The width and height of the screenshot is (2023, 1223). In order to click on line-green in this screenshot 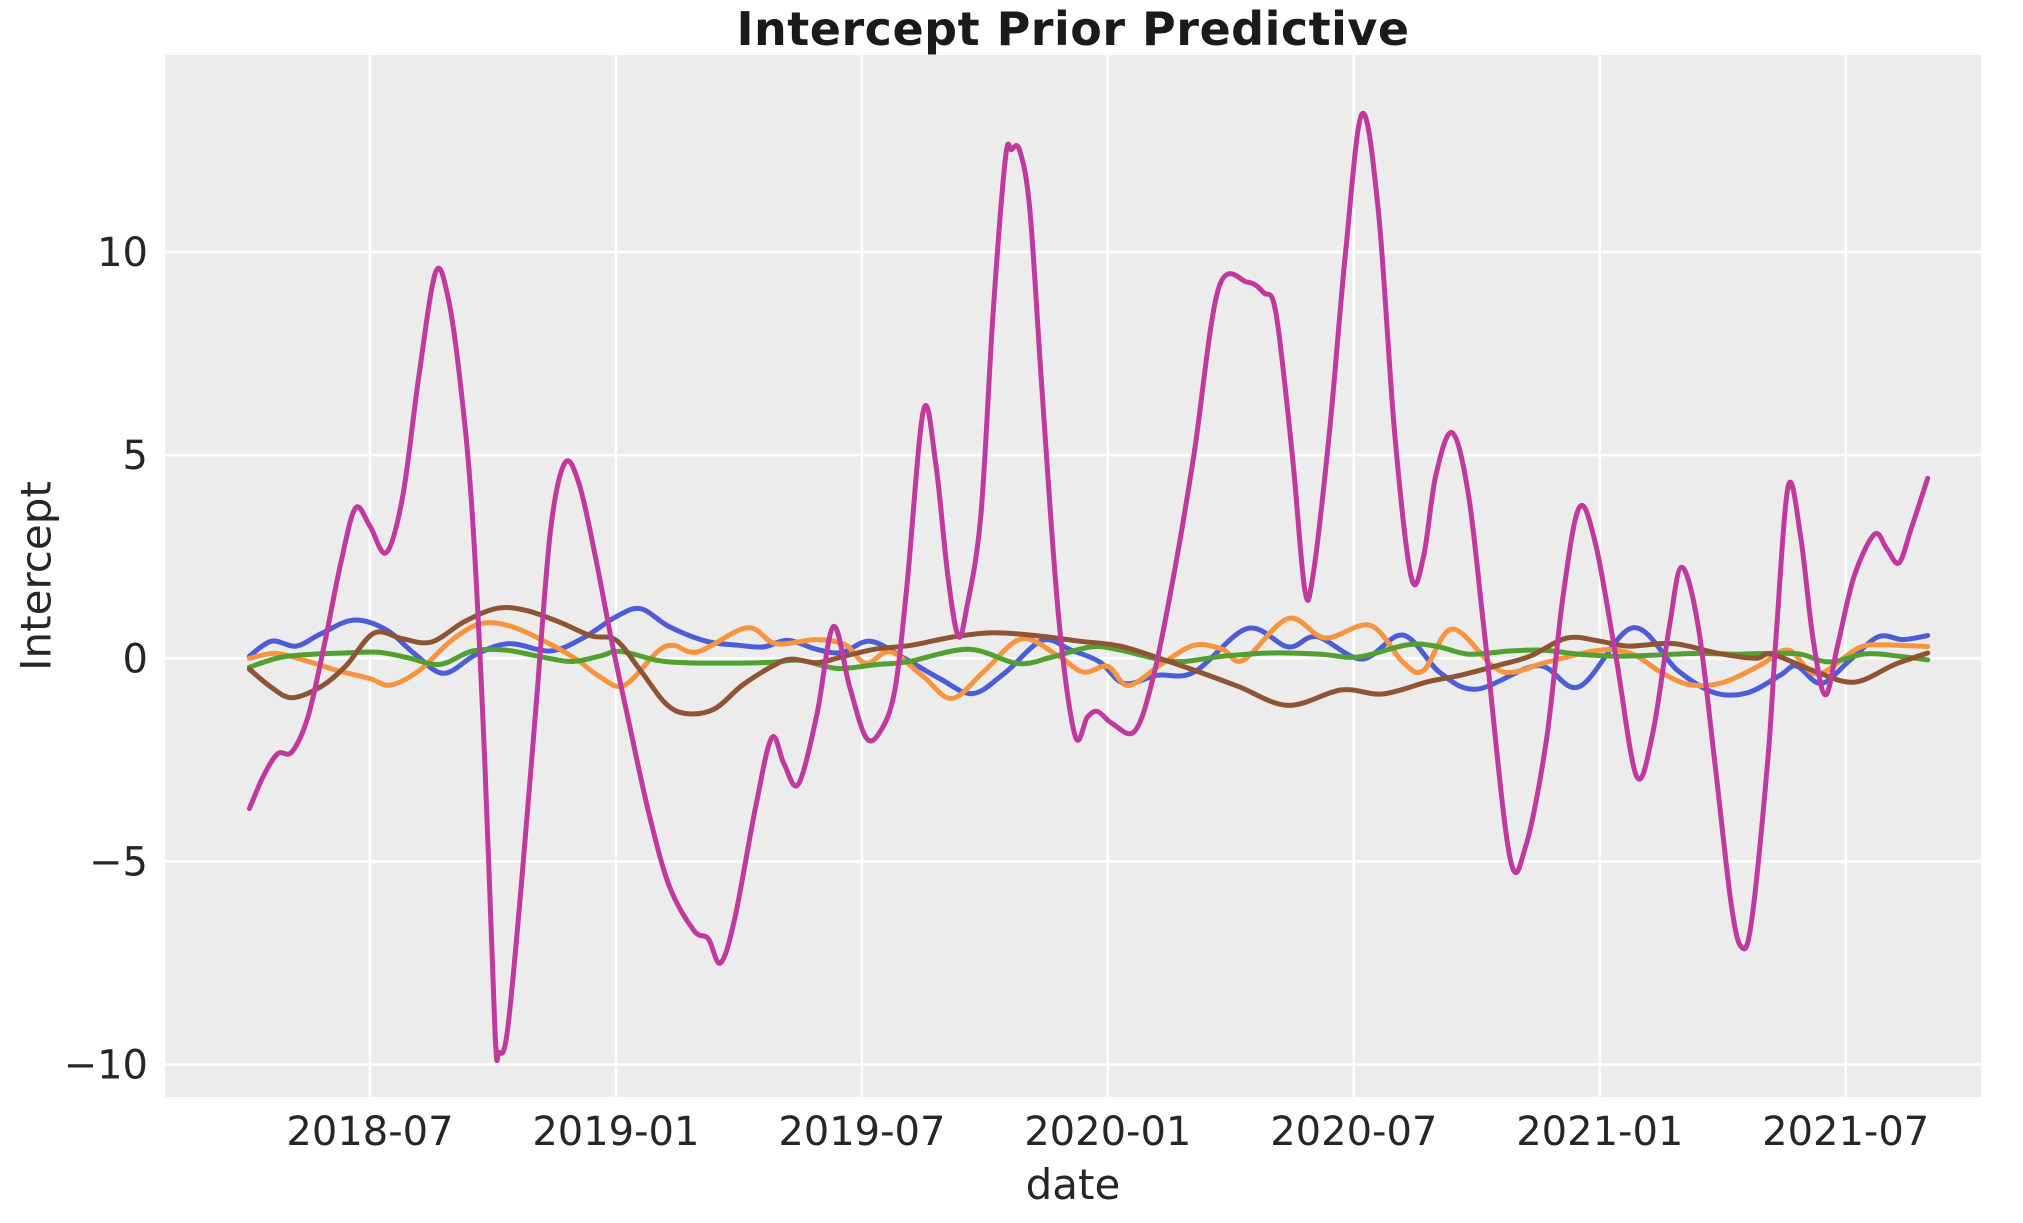, I will do `click(1088, 656)`.